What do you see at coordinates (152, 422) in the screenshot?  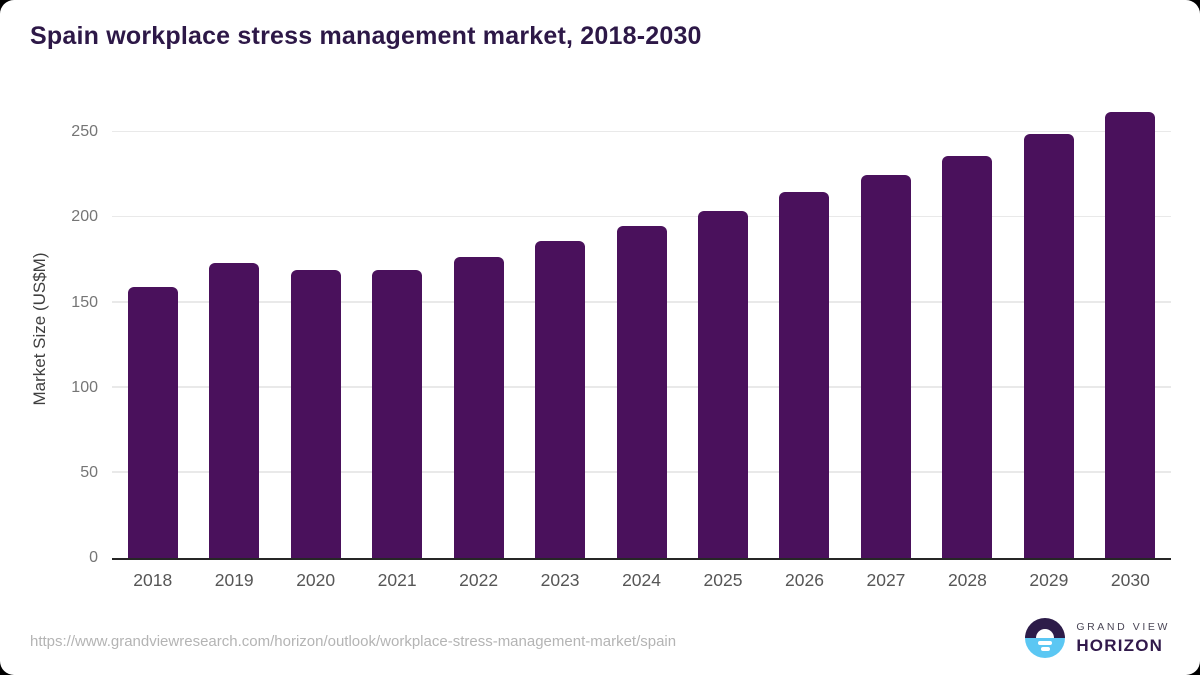 I see `bar-2018` at bounding box center [152, 422].